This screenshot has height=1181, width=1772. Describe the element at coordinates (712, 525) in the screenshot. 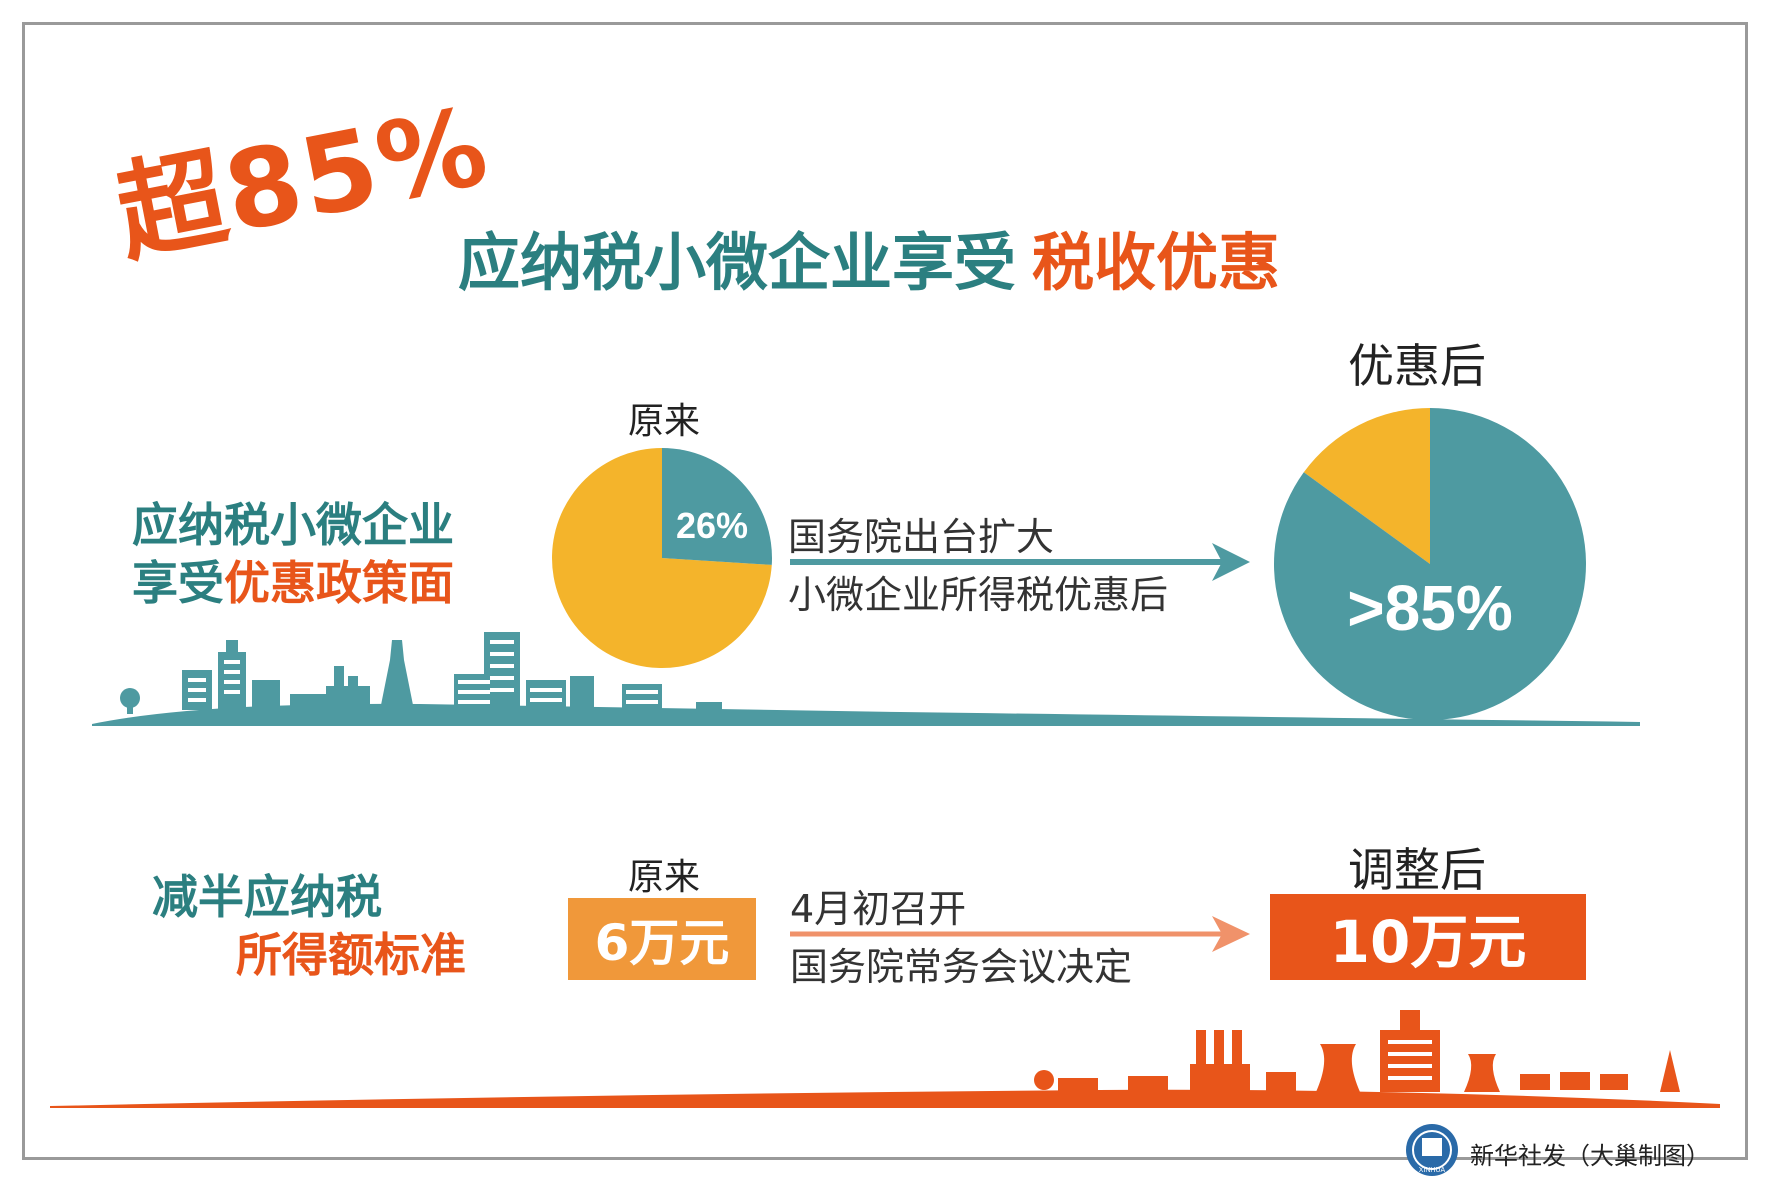

I see `pie-before-value: 26%` at that location.